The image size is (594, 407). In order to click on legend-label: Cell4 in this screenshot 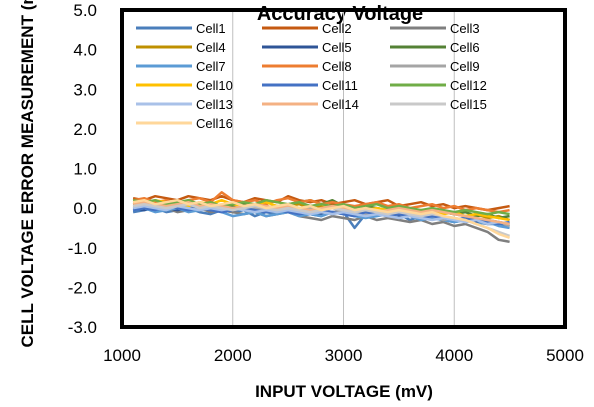, I will do `click(211, 47)`.